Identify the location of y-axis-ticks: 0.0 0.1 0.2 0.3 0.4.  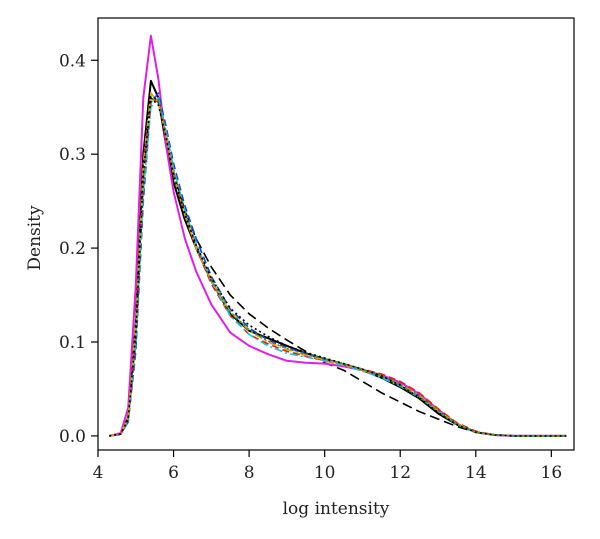
(78, 249).